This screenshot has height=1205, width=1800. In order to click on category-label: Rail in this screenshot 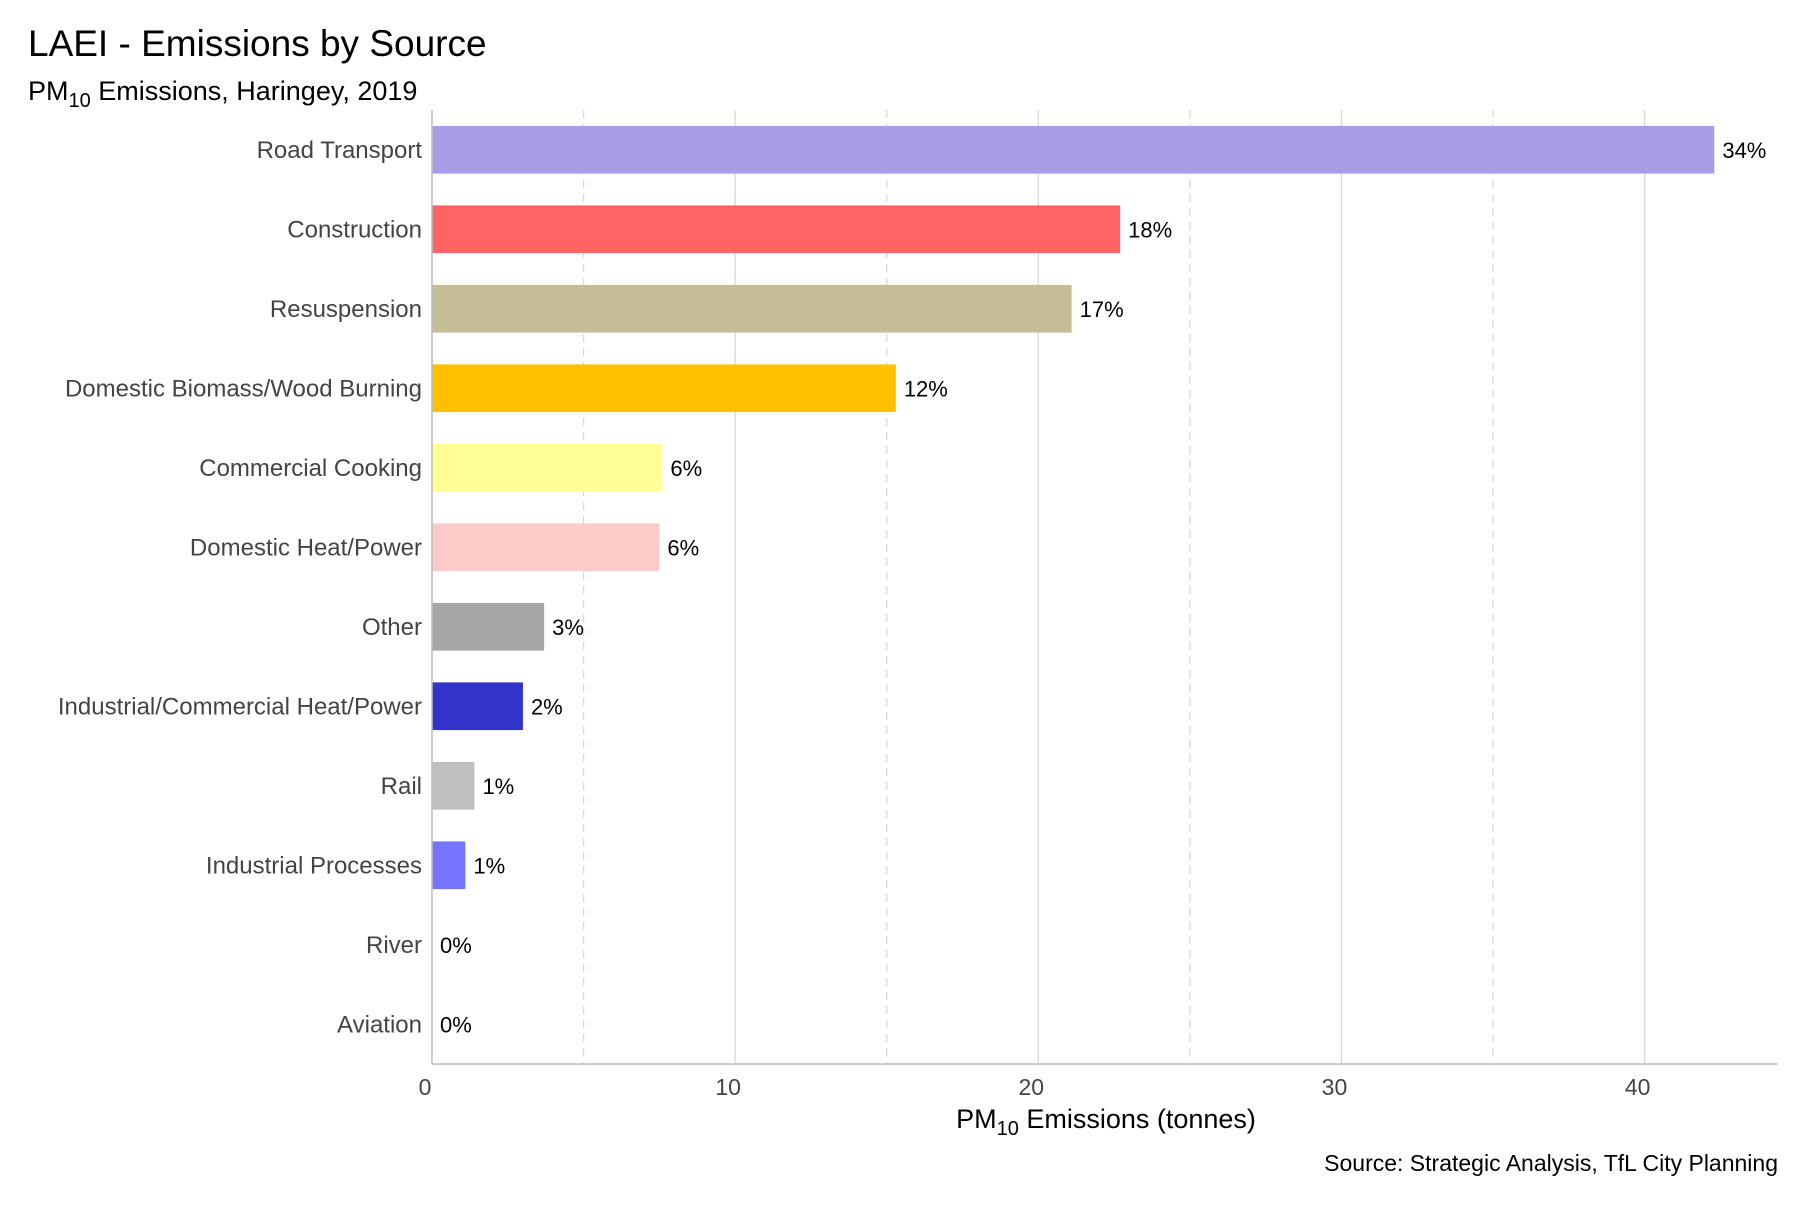, I will do `click(401, 786)`.